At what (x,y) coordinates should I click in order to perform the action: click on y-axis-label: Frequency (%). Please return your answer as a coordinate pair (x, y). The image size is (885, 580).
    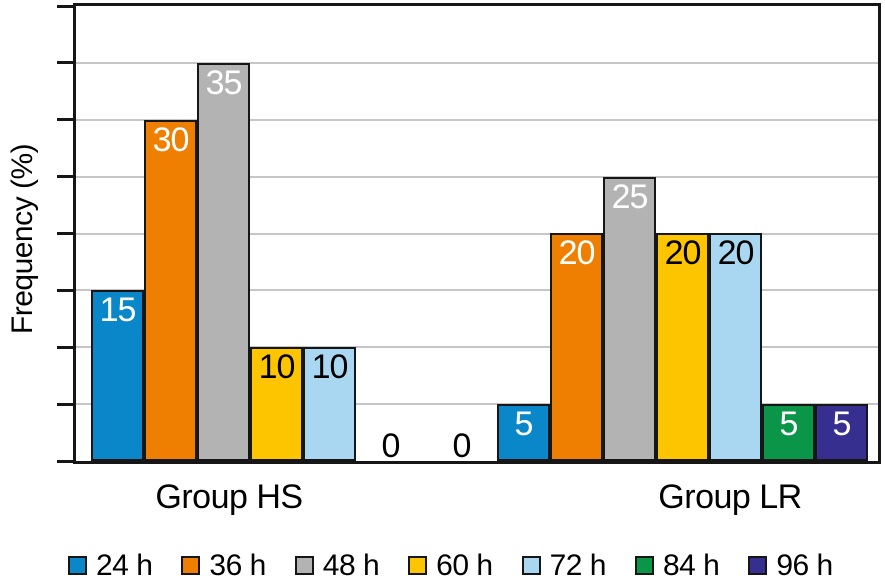
    Looking at the image, I should click on (22, 239).